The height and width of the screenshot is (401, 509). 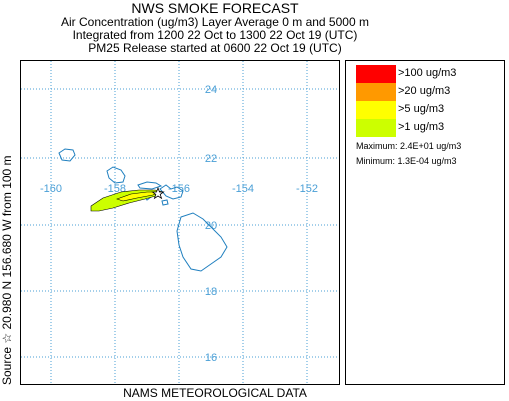 What do you see at coordinates (116, 175) in the screenshot?
I see `island-oahu` at bounding box center [116, 175].